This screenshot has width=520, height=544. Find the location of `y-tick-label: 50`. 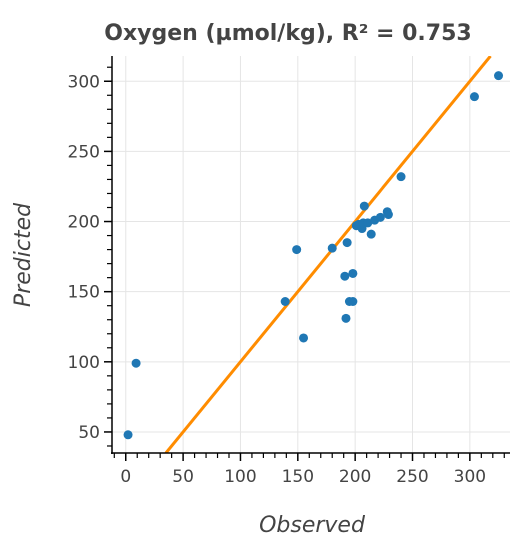

y-tick-label: 50 is located at coordinates (89, 433).